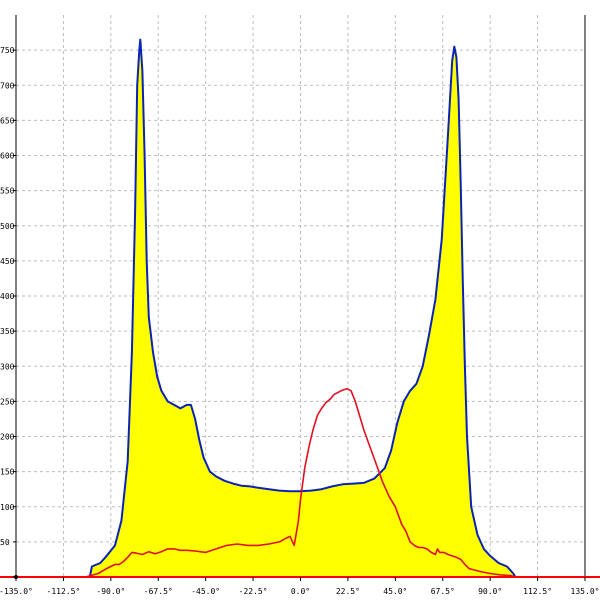  What do you see at coordinates (7, 472) in the screenshot?
I see `y-tick-label-3: 150` at bounding box center [7, 472].